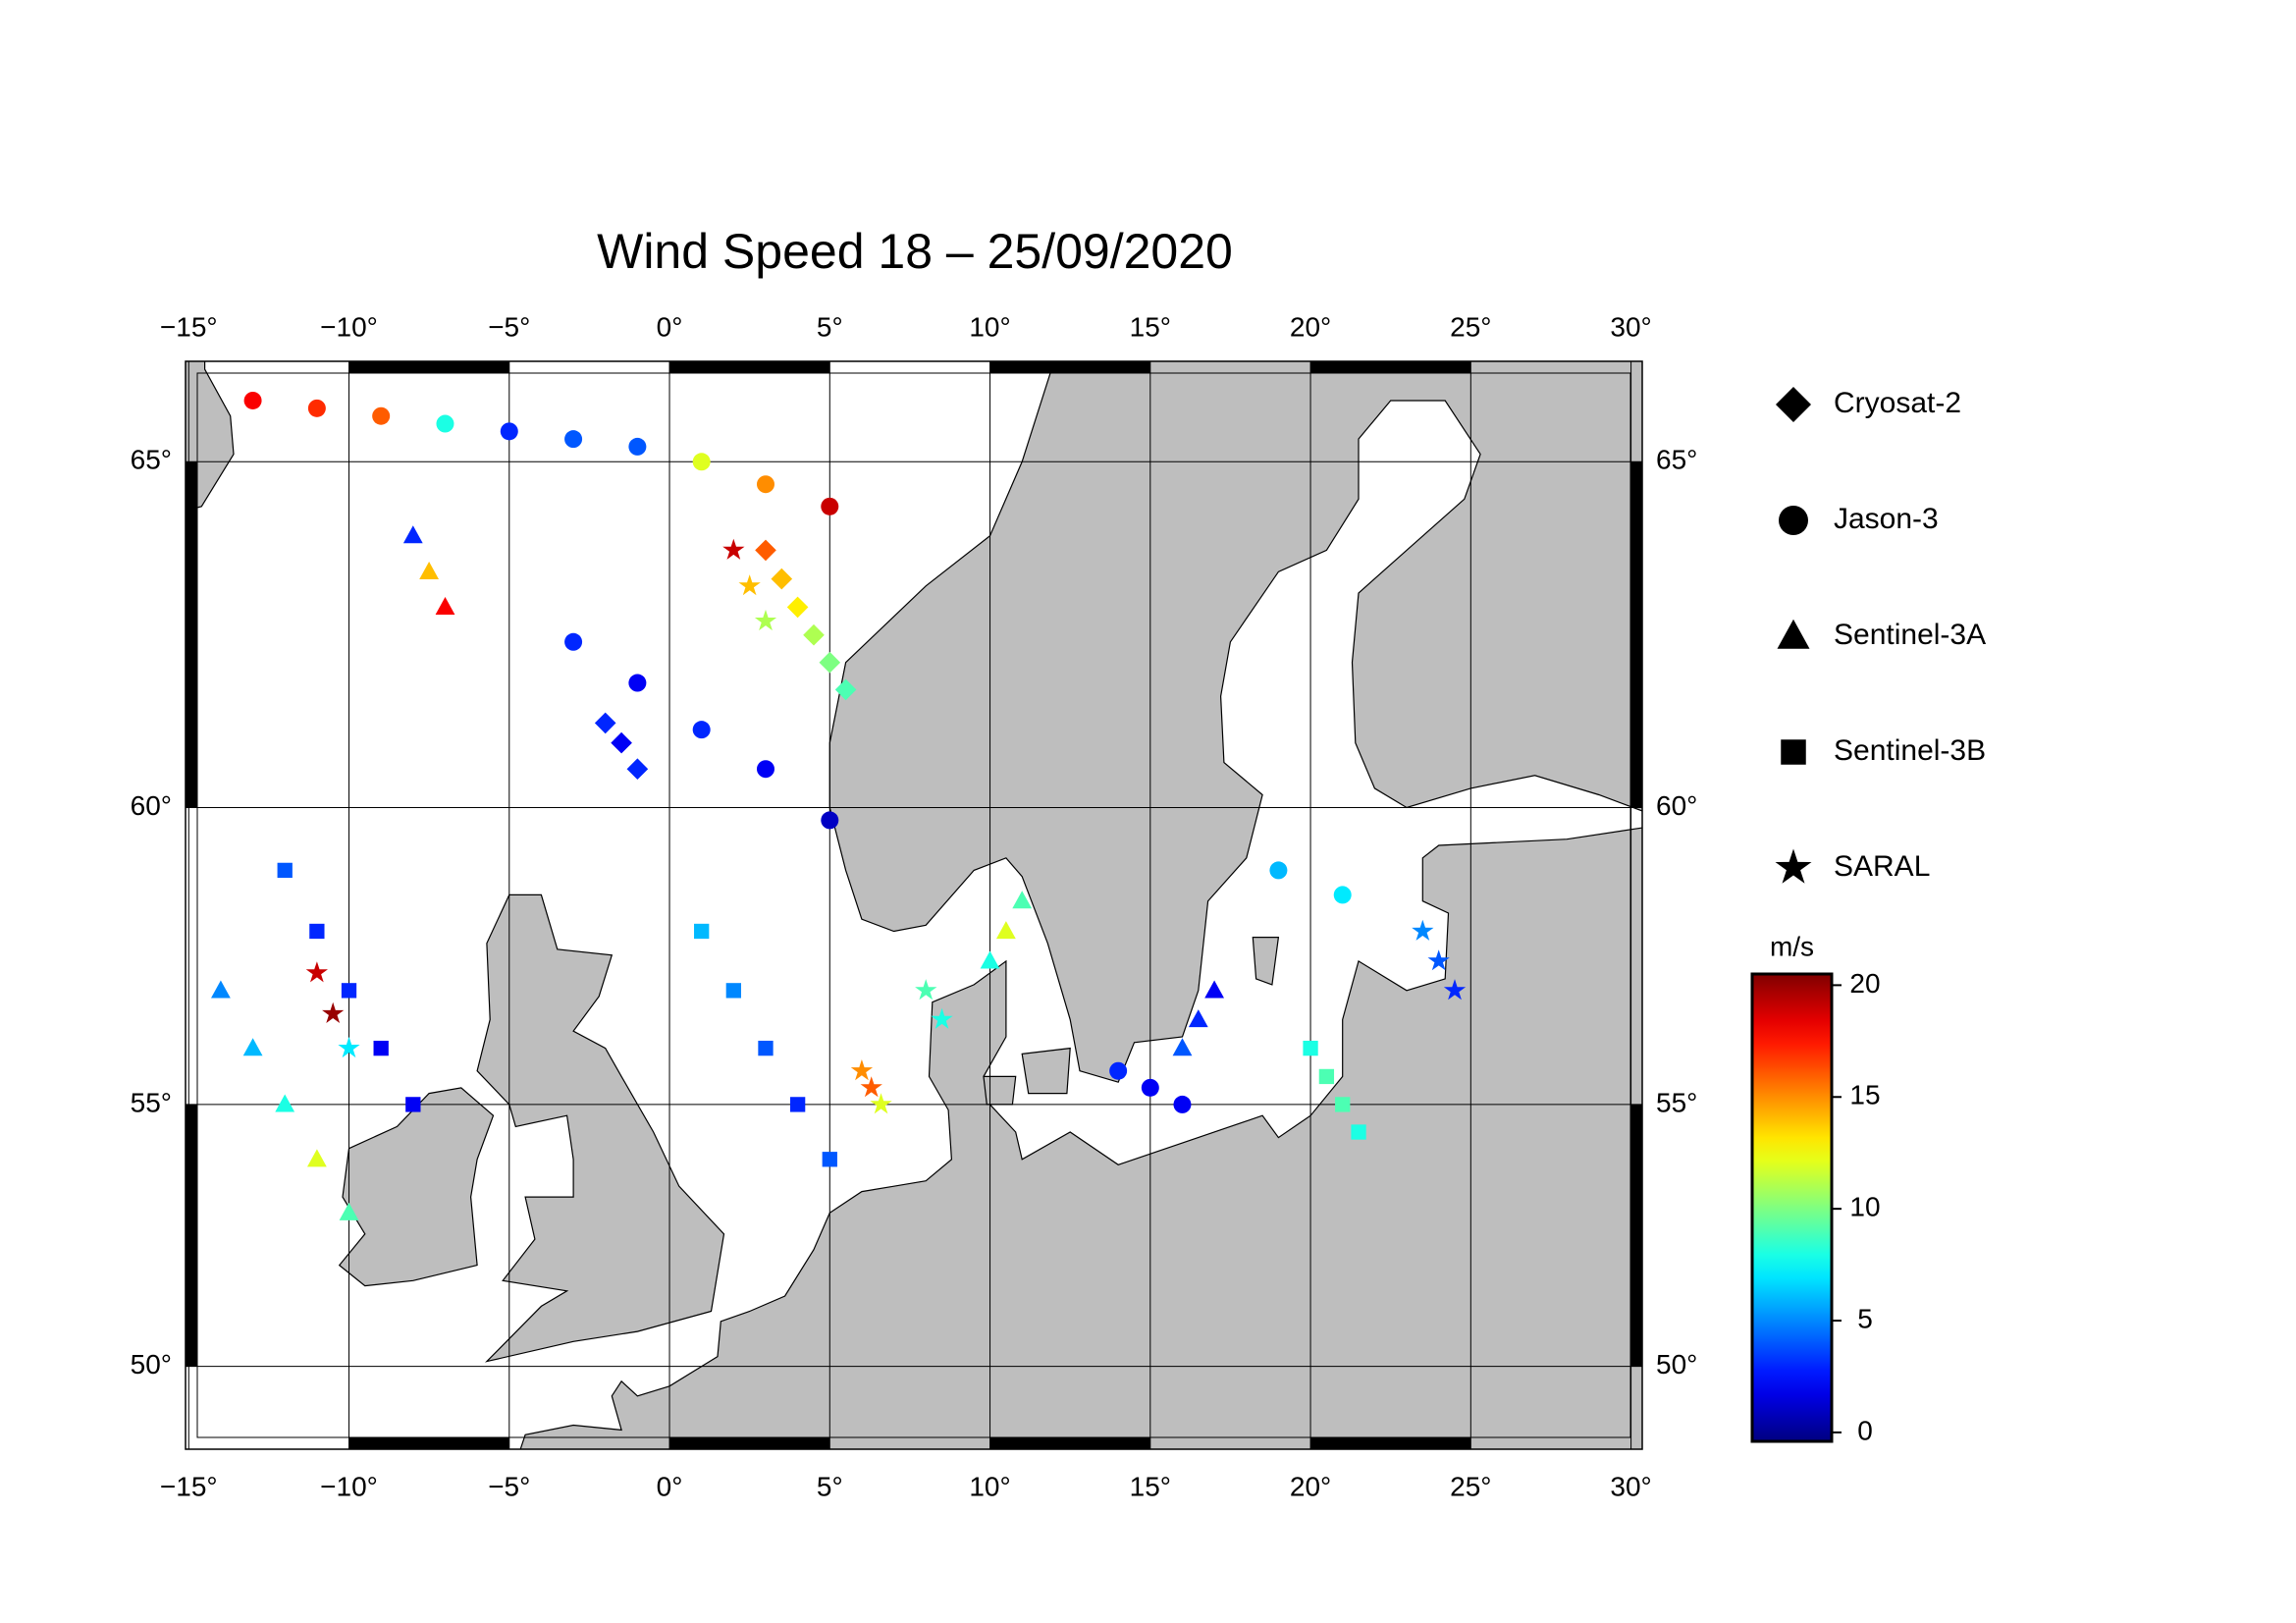  I want to click on colorbar-label: m/s, so click(1792, 946).